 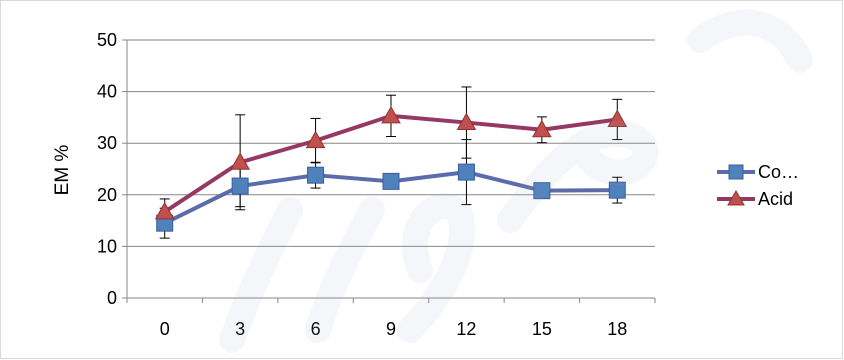 I want to click on legend: Co… Acid, so click(x=758, y=185).